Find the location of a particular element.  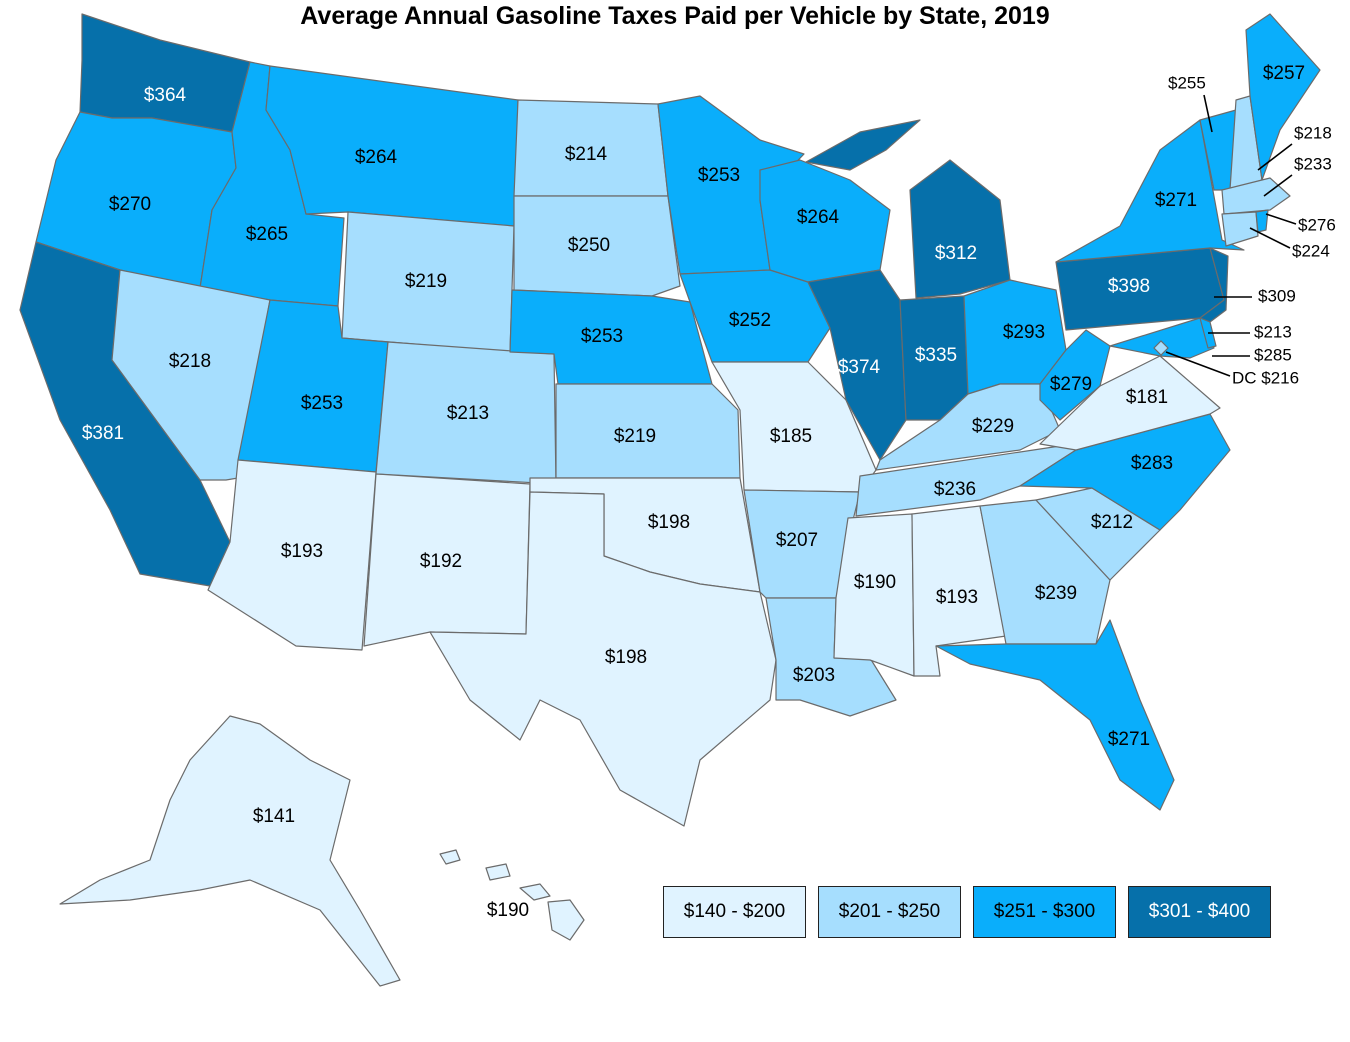

label-nm: $192 is located at coordinates (441, 561).